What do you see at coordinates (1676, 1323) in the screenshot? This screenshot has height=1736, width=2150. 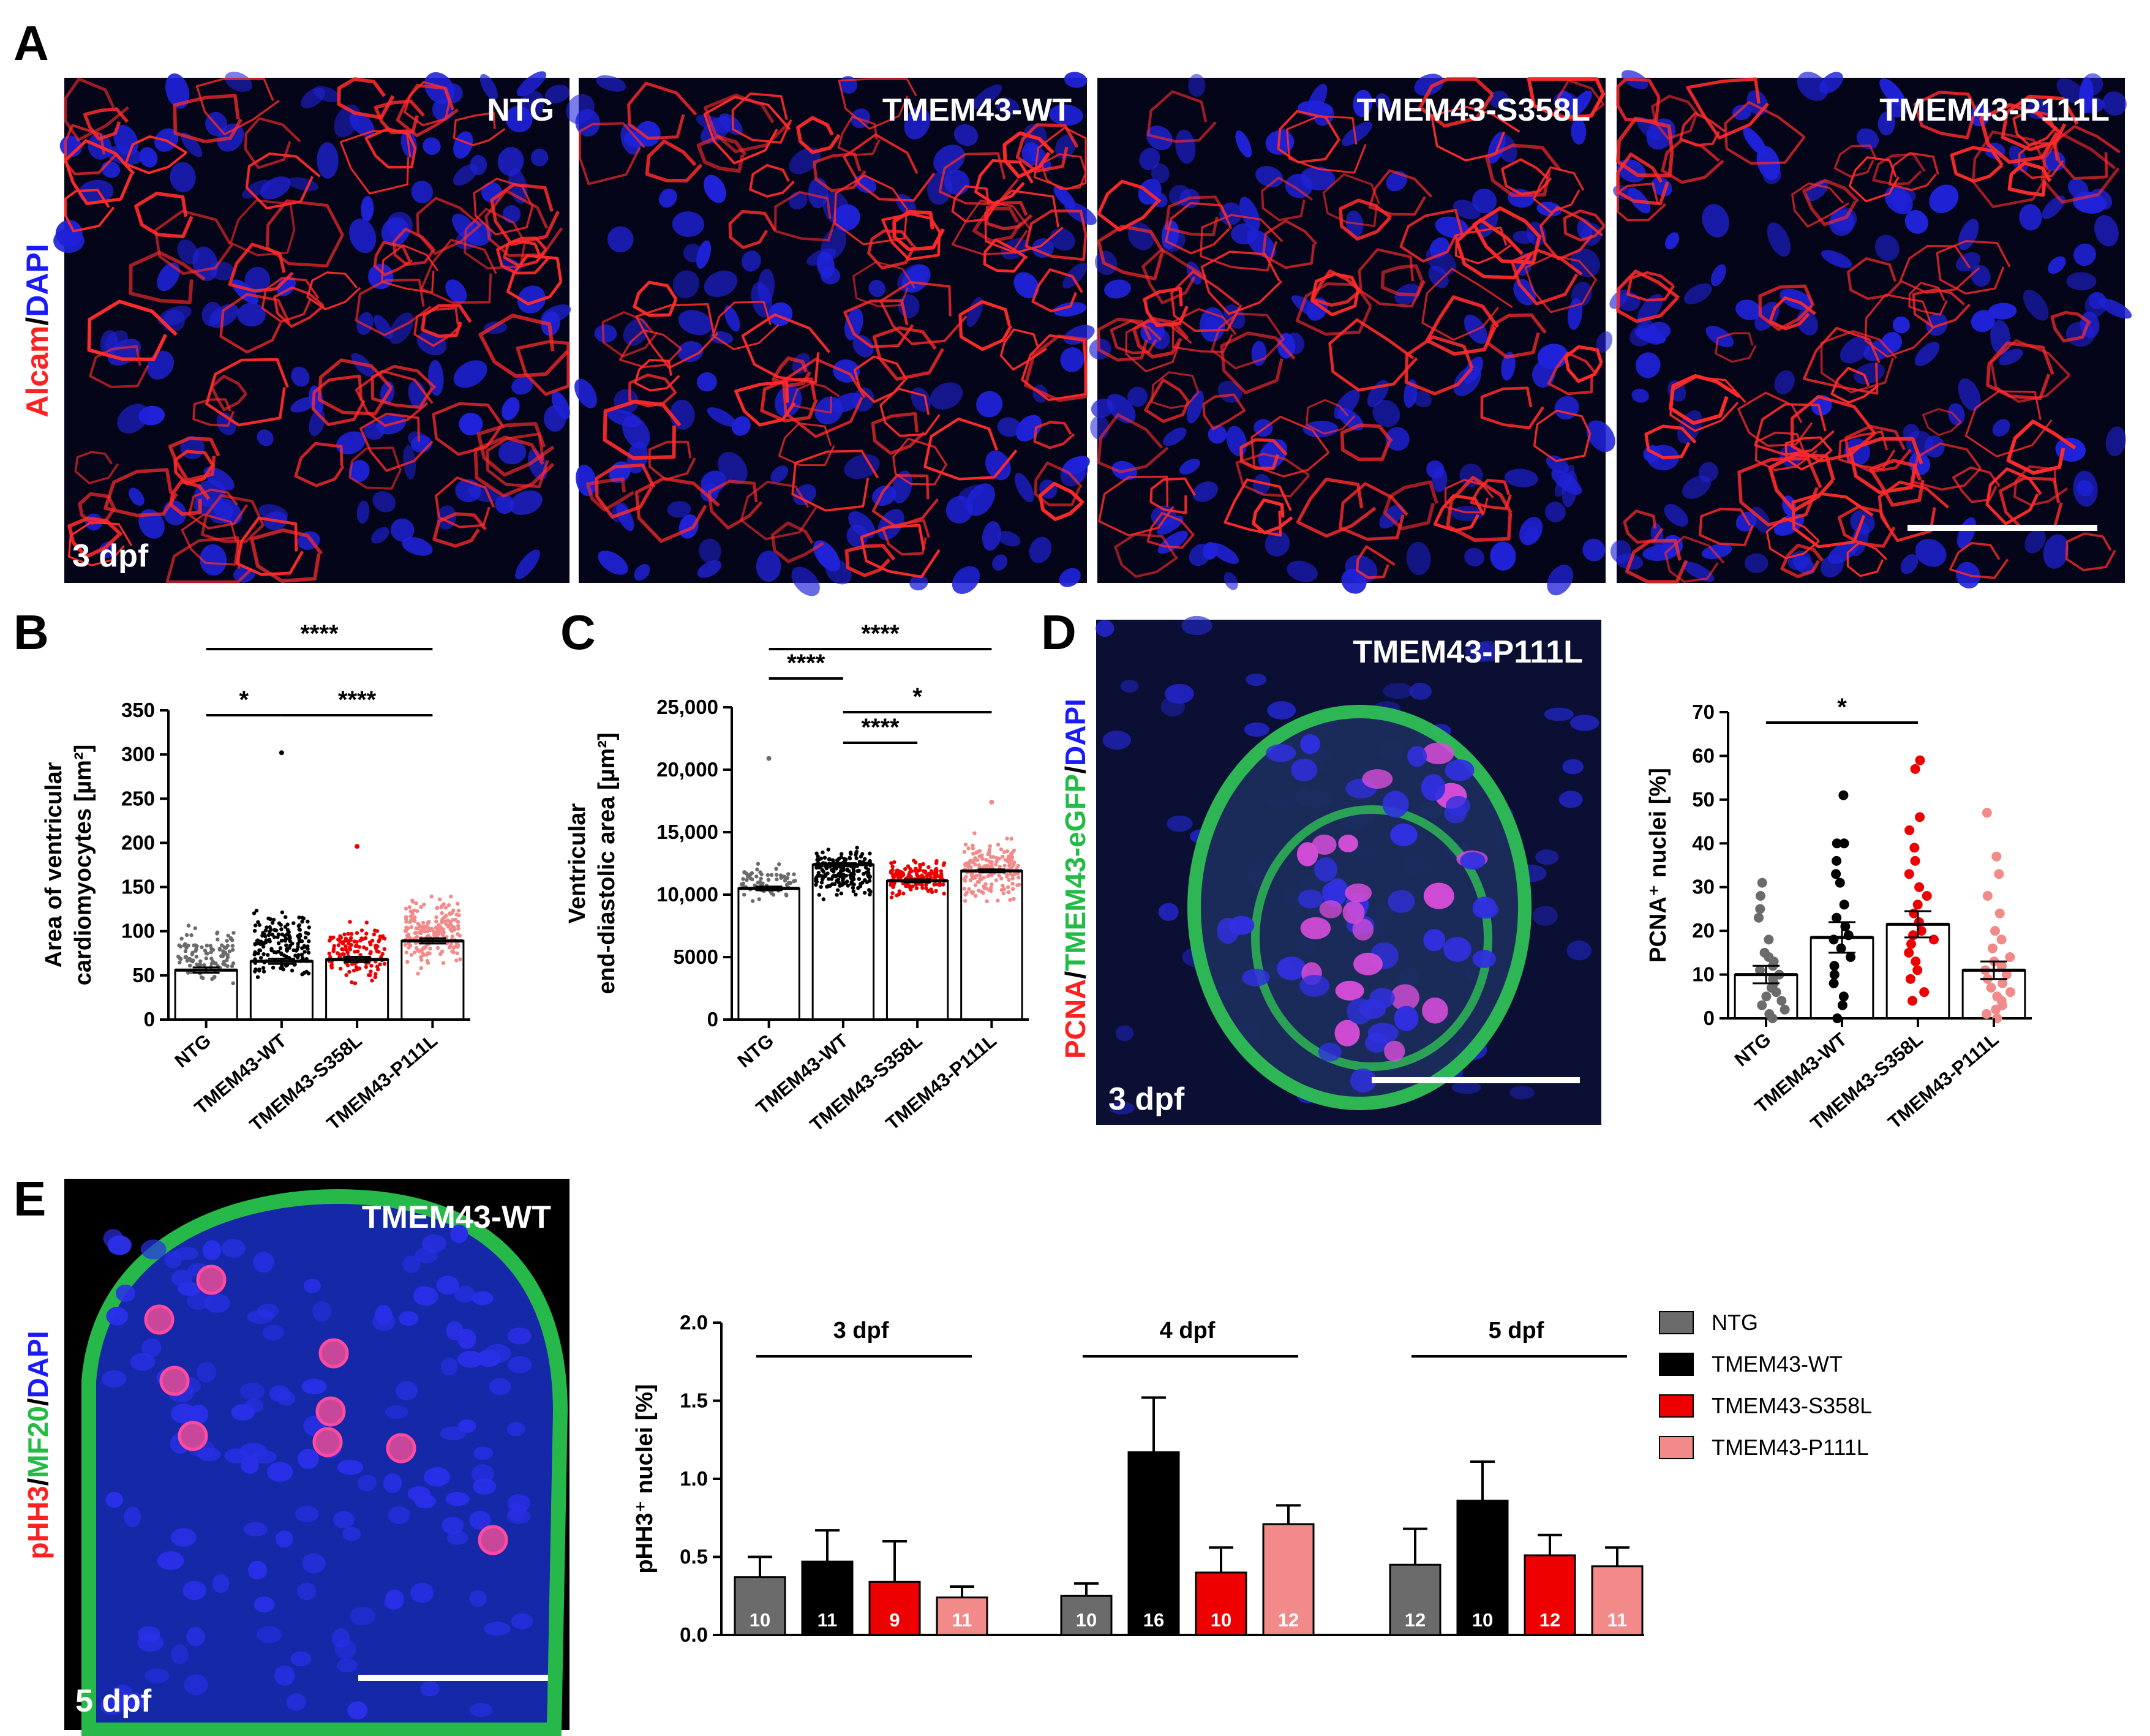 I see `legend-swatch` at bounding box center [1676, 1323].